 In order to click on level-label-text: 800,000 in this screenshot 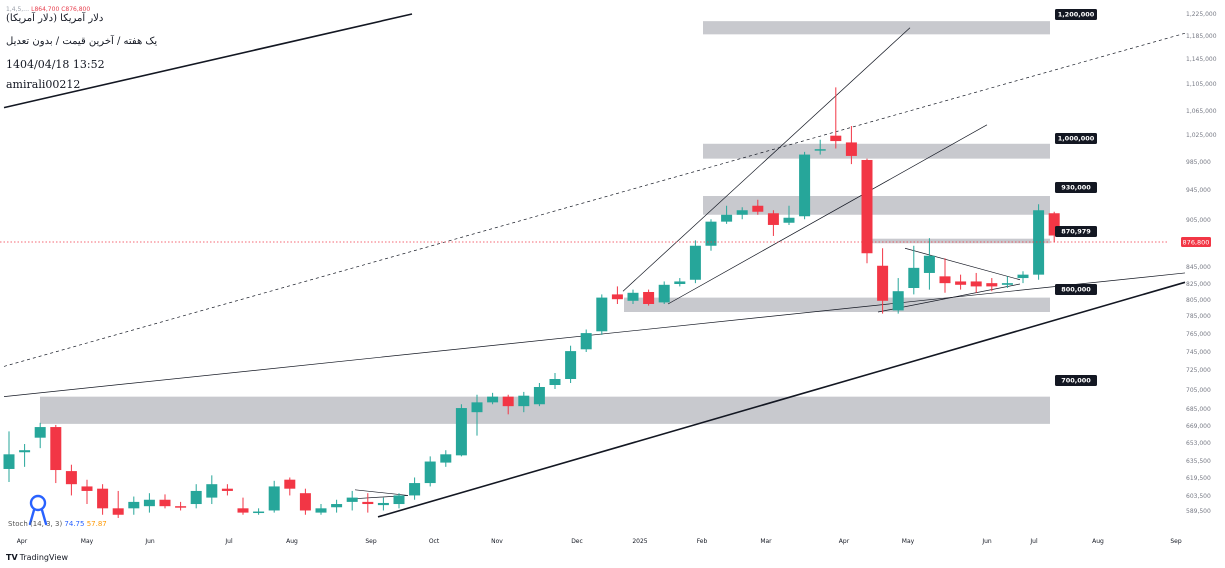, I will do `click(1076, 290)`.